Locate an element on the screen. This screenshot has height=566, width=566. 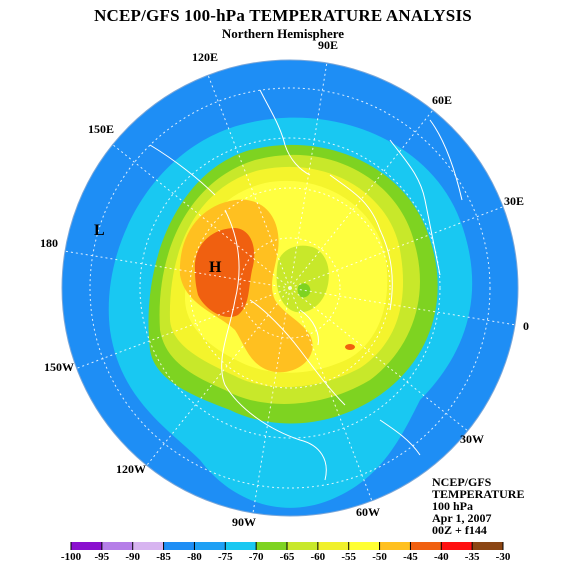
color-scale-legend is located at coordinates (287, 546).